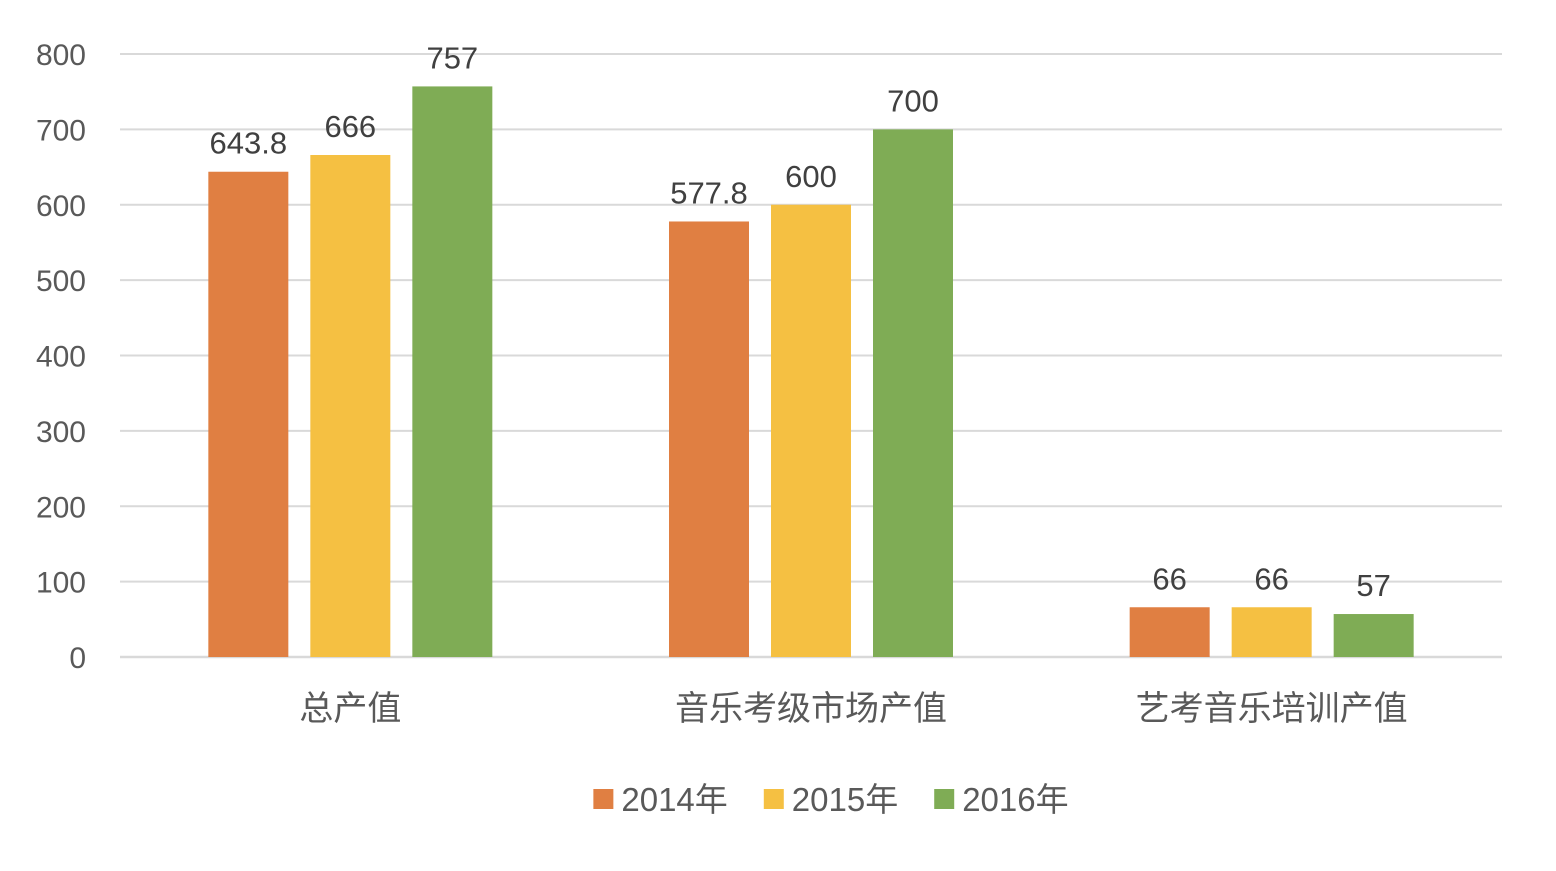 The height and width of the screenshot is (871, 1556). I want to click on y-tick-label: 800, so click(61, 55).